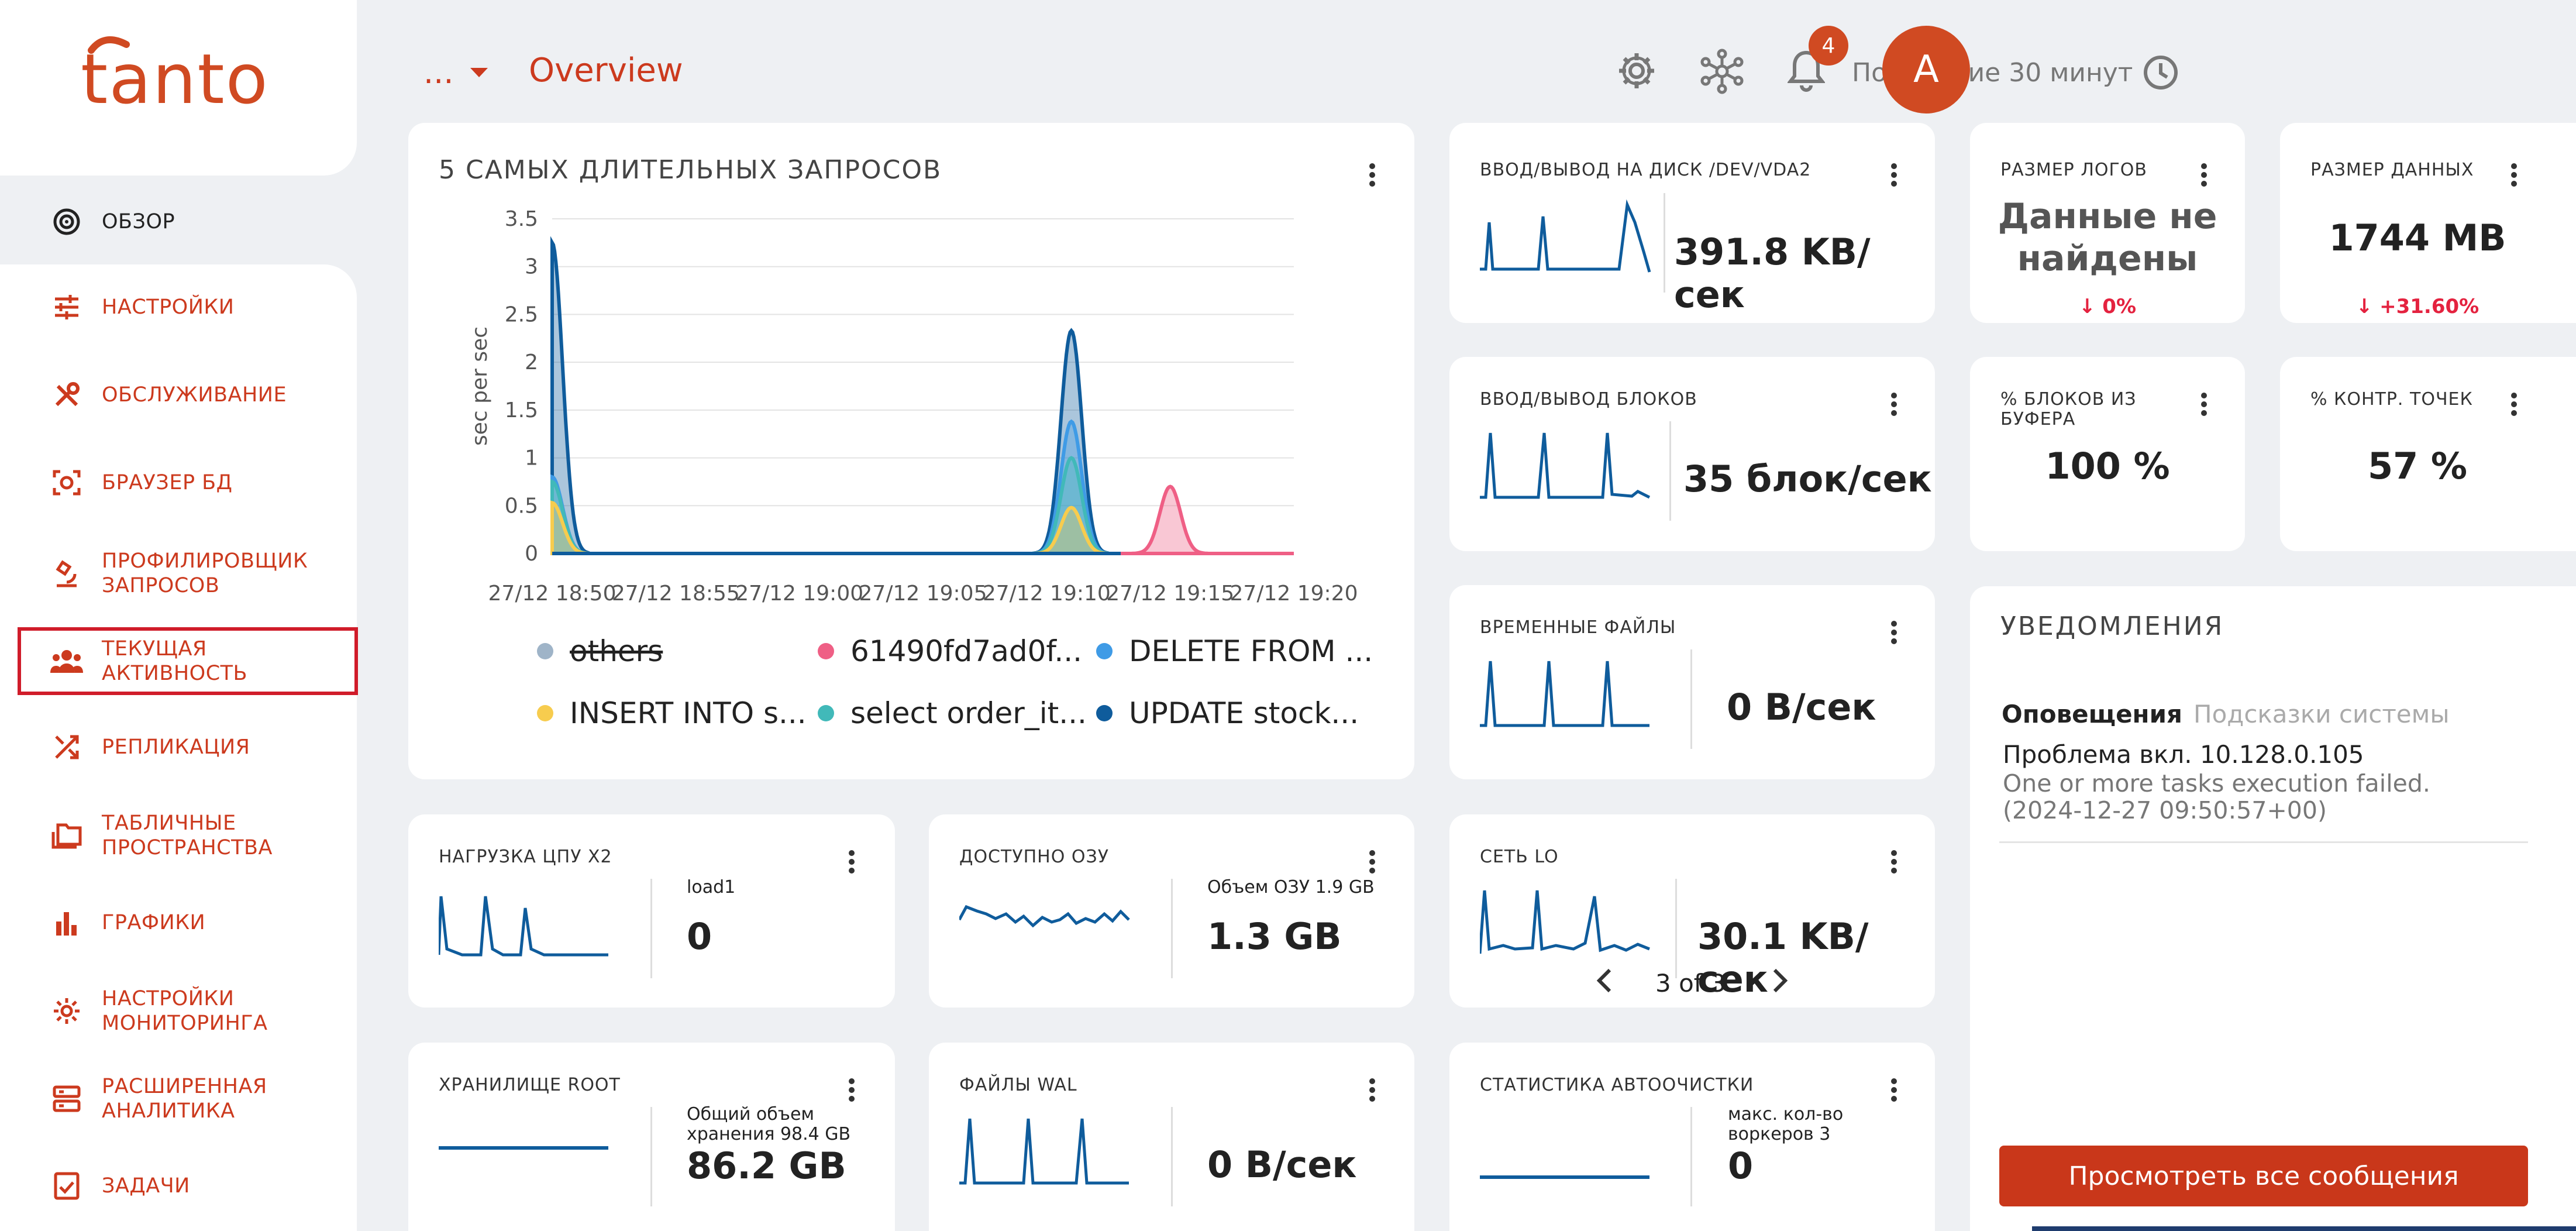 The height and width of the screenshot is (1231, 2576). What do you see at coordinates (138, 222) in the screenshot?
I see `sidebar-item-label: ОБЗОР` at bounding box center [138, 222].